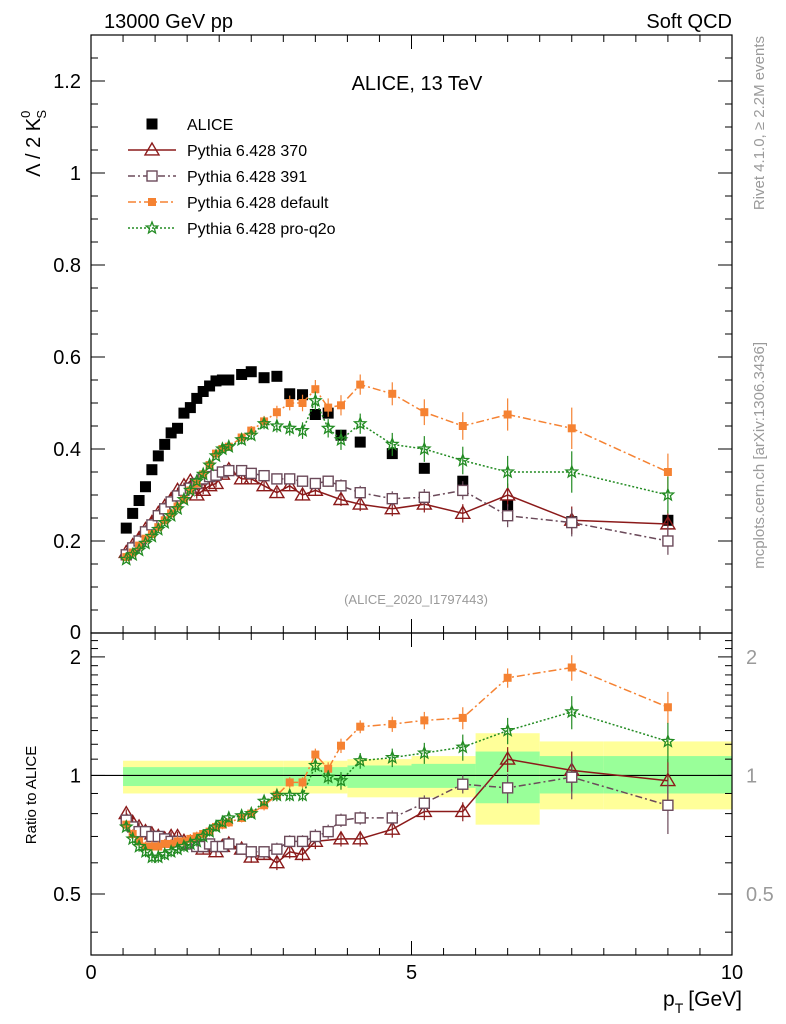 Image resolution: width=786 pixels, height=1024 pixels. I want to click on main-y-tick-label-zero: 0, so click(75, 633).